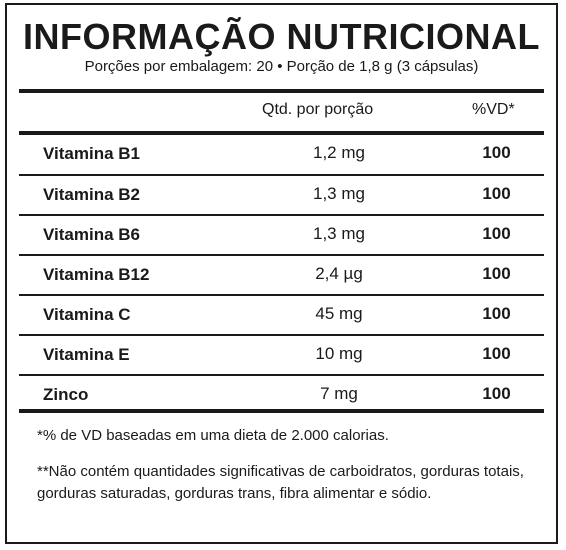 The width and height of the screenshot is (566, 550). Describe the element at coordinates (281, 91) in the screenshot. I see `header-divider` at that location.